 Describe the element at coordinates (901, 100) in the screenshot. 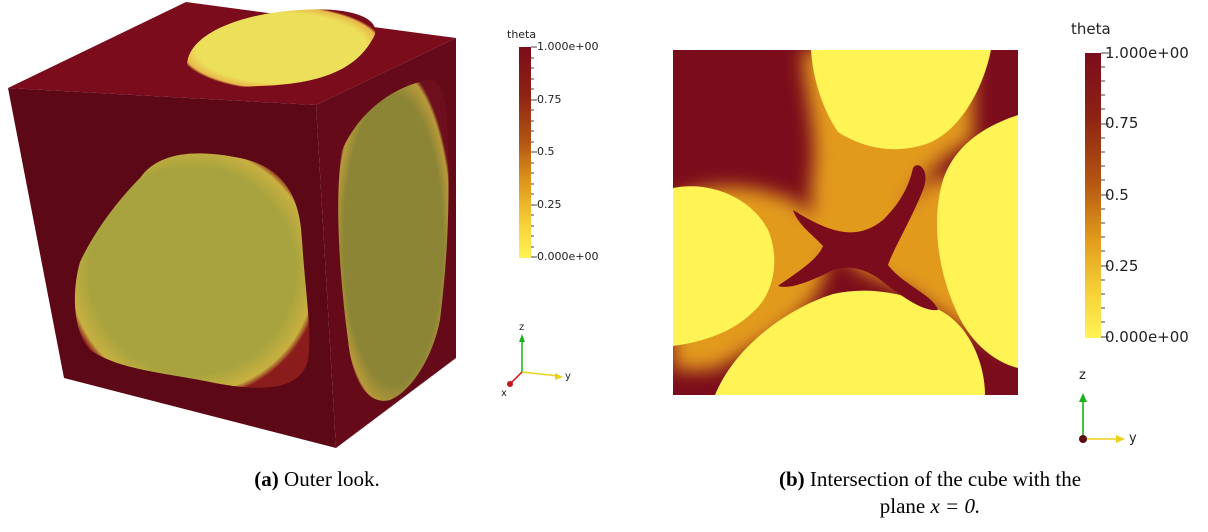

I see `slice-blob-top` at that location.